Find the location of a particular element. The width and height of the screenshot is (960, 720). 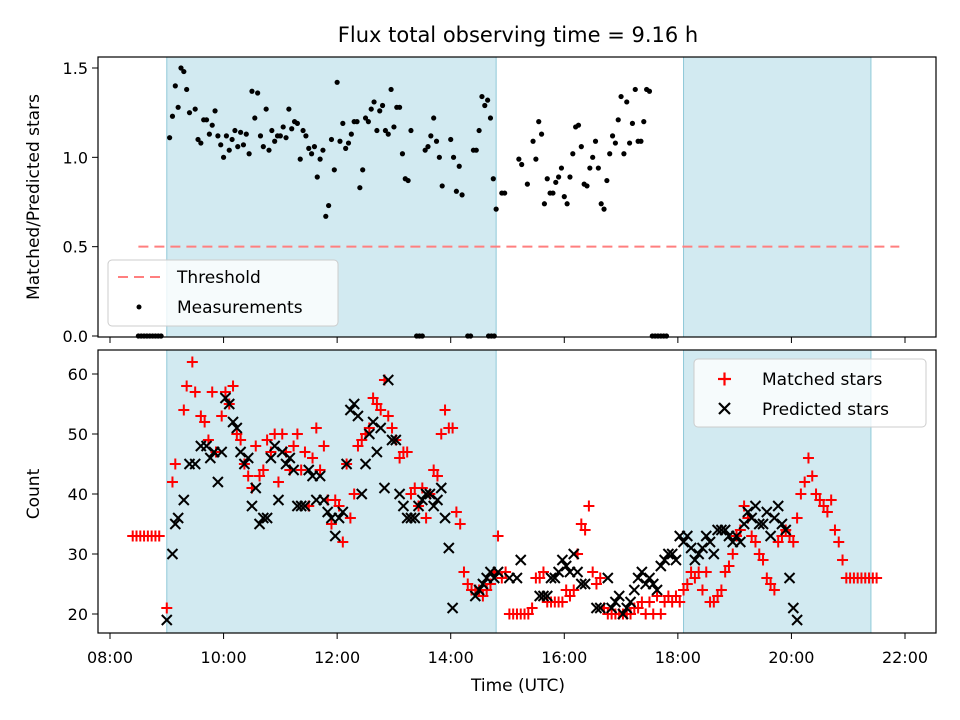

top-legend: Threshold Measurements is located at coordinates (223, 293).